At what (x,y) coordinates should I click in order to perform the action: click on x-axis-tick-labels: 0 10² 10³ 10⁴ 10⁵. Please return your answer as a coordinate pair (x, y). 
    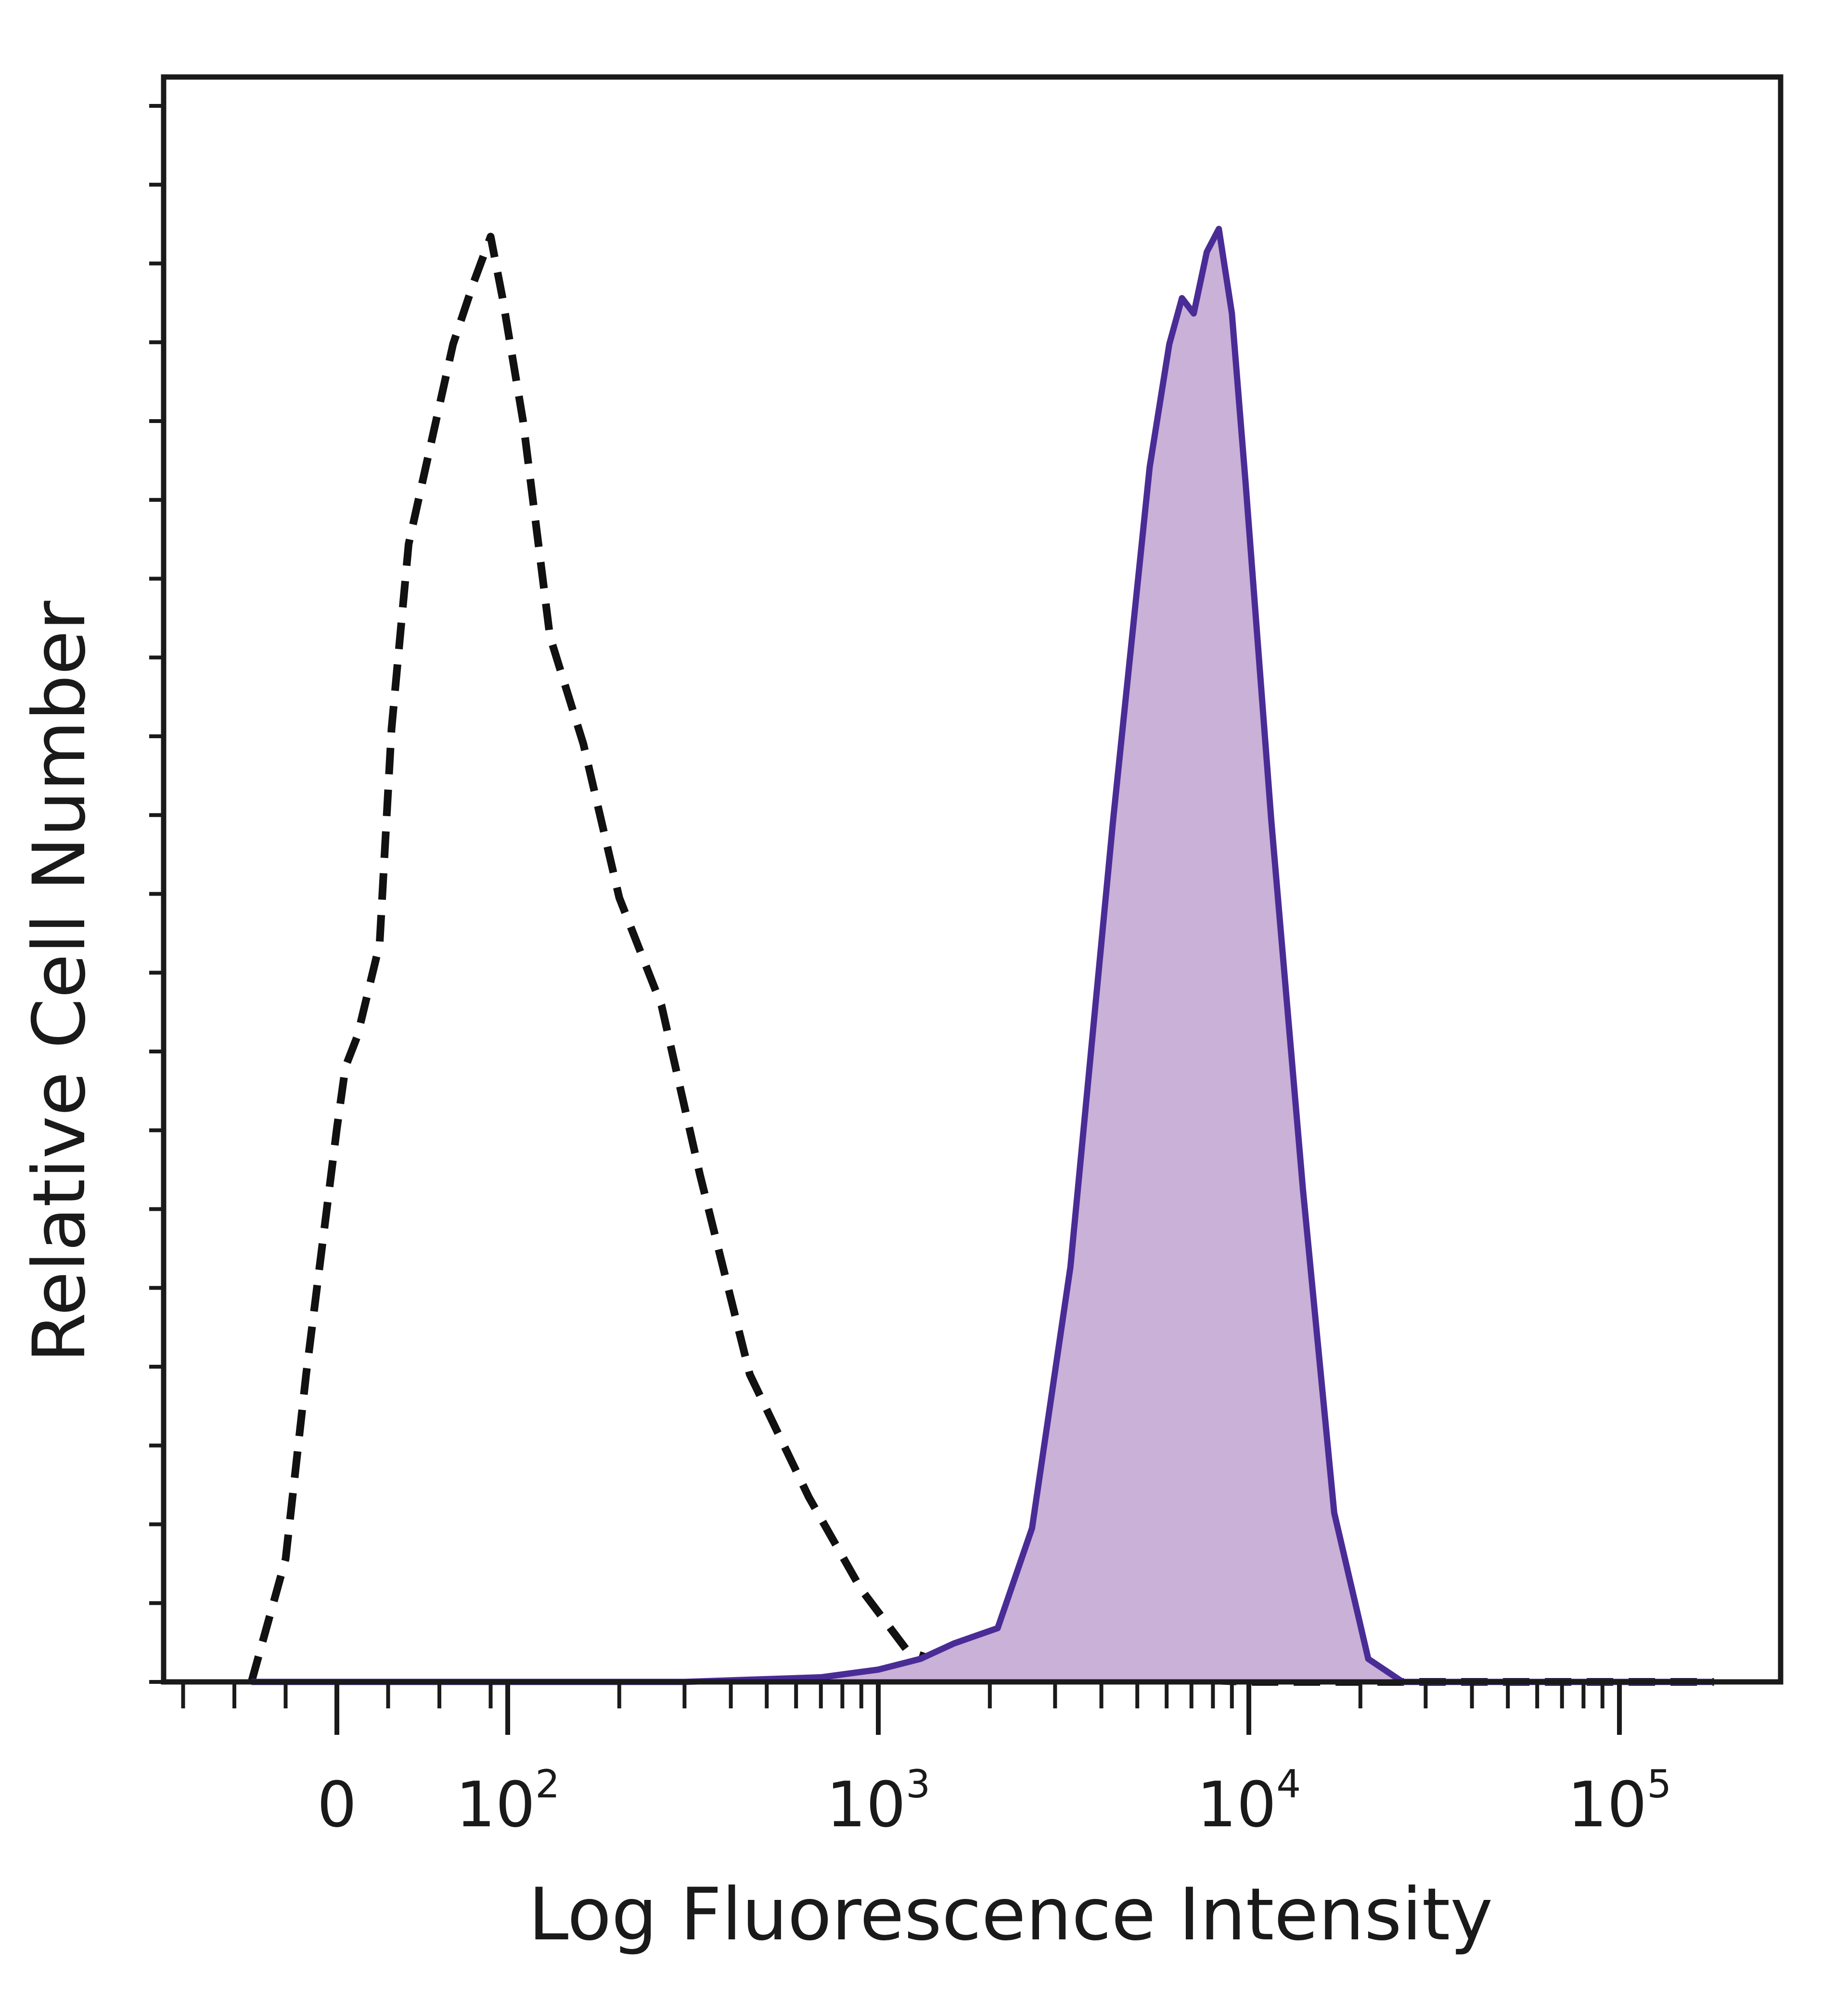
    Looking at the image, I should click on (994, 1801).